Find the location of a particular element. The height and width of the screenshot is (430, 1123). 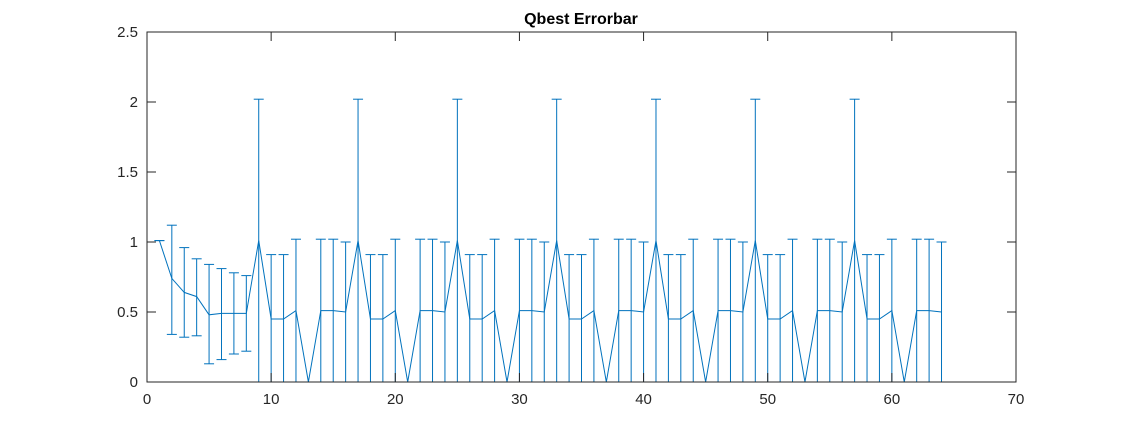

x-tick-label: 10 is located at coordinates (271, 399).